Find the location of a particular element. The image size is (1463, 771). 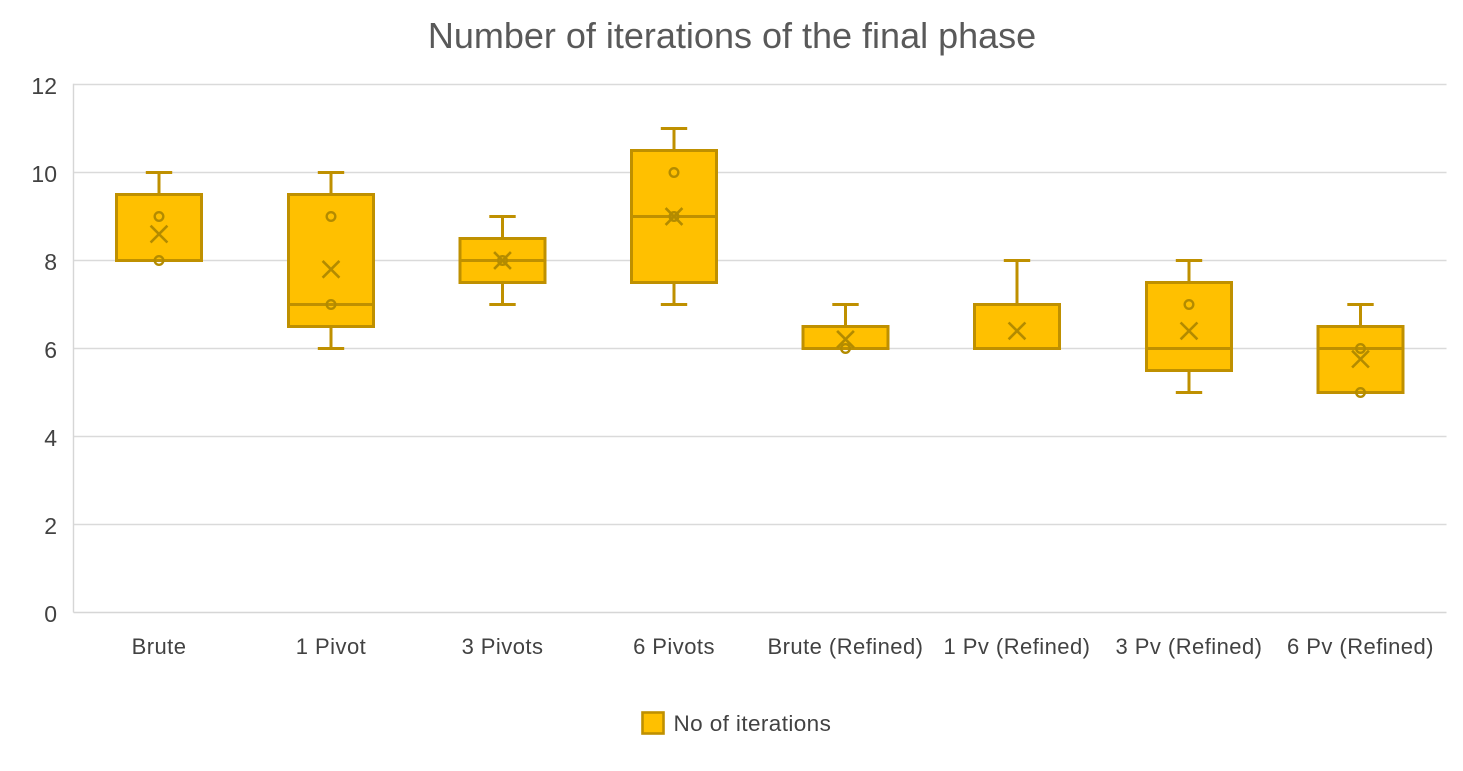

svg-text: 8 is located at coordinates (50, 262).